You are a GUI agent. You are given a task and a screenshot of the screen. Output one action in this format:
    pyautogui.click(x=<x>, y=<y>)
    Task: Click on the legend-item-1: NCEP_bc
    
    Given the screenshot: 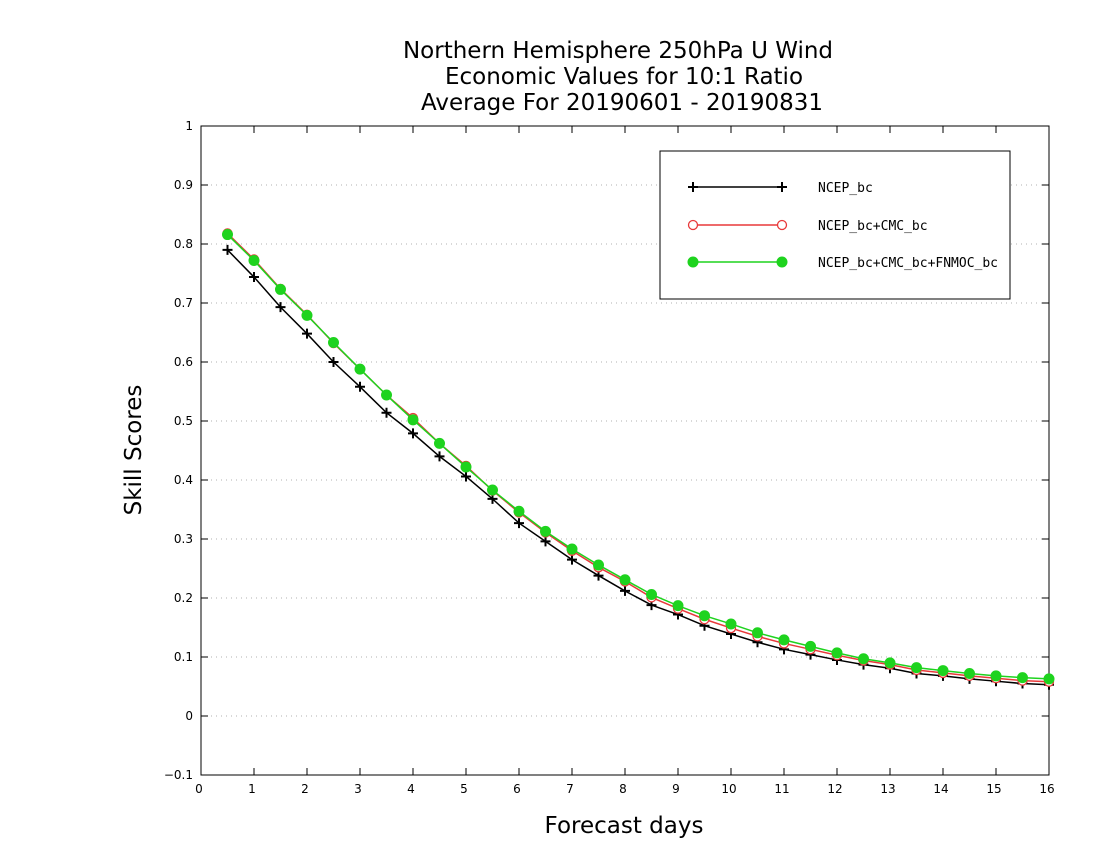 What is the action you would take?
    pyautogui.click(x=780, y=188)
    